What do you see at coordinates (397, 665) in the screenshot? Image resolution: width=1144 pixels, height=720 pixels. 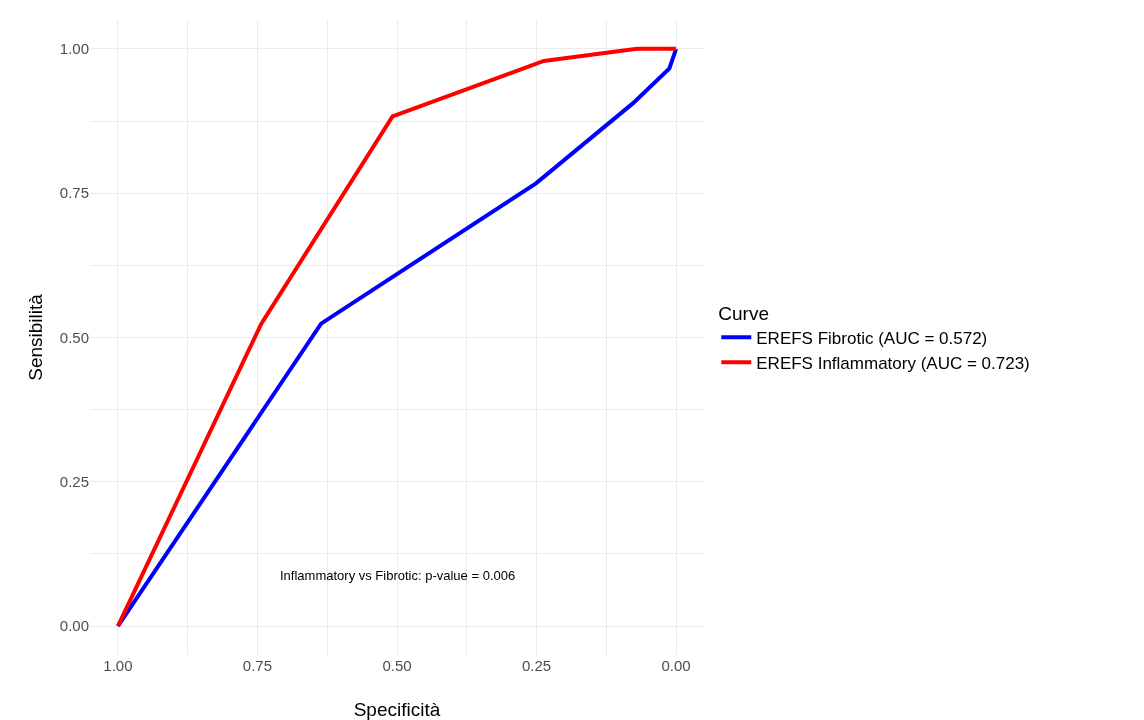 I see `x-tick-label: 0.50` at bounding box center [397, 665].